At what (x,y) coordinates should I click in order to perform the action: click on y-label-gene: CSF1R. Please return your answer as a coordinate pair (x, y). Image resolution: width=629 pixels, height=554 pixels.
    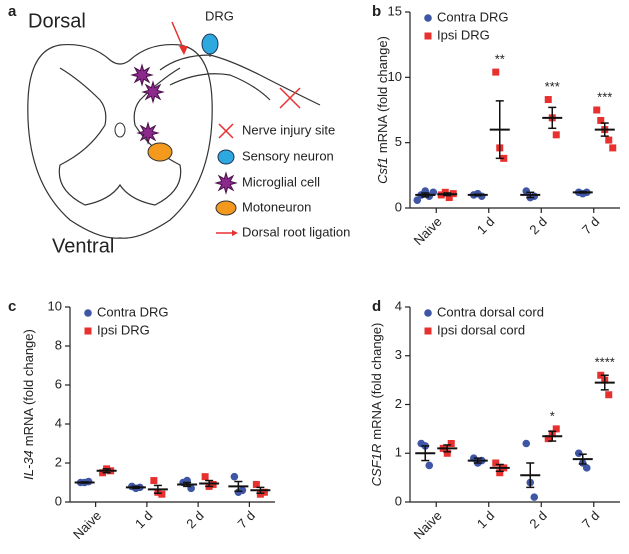
    Looking at the image, I should click on (376, 465).